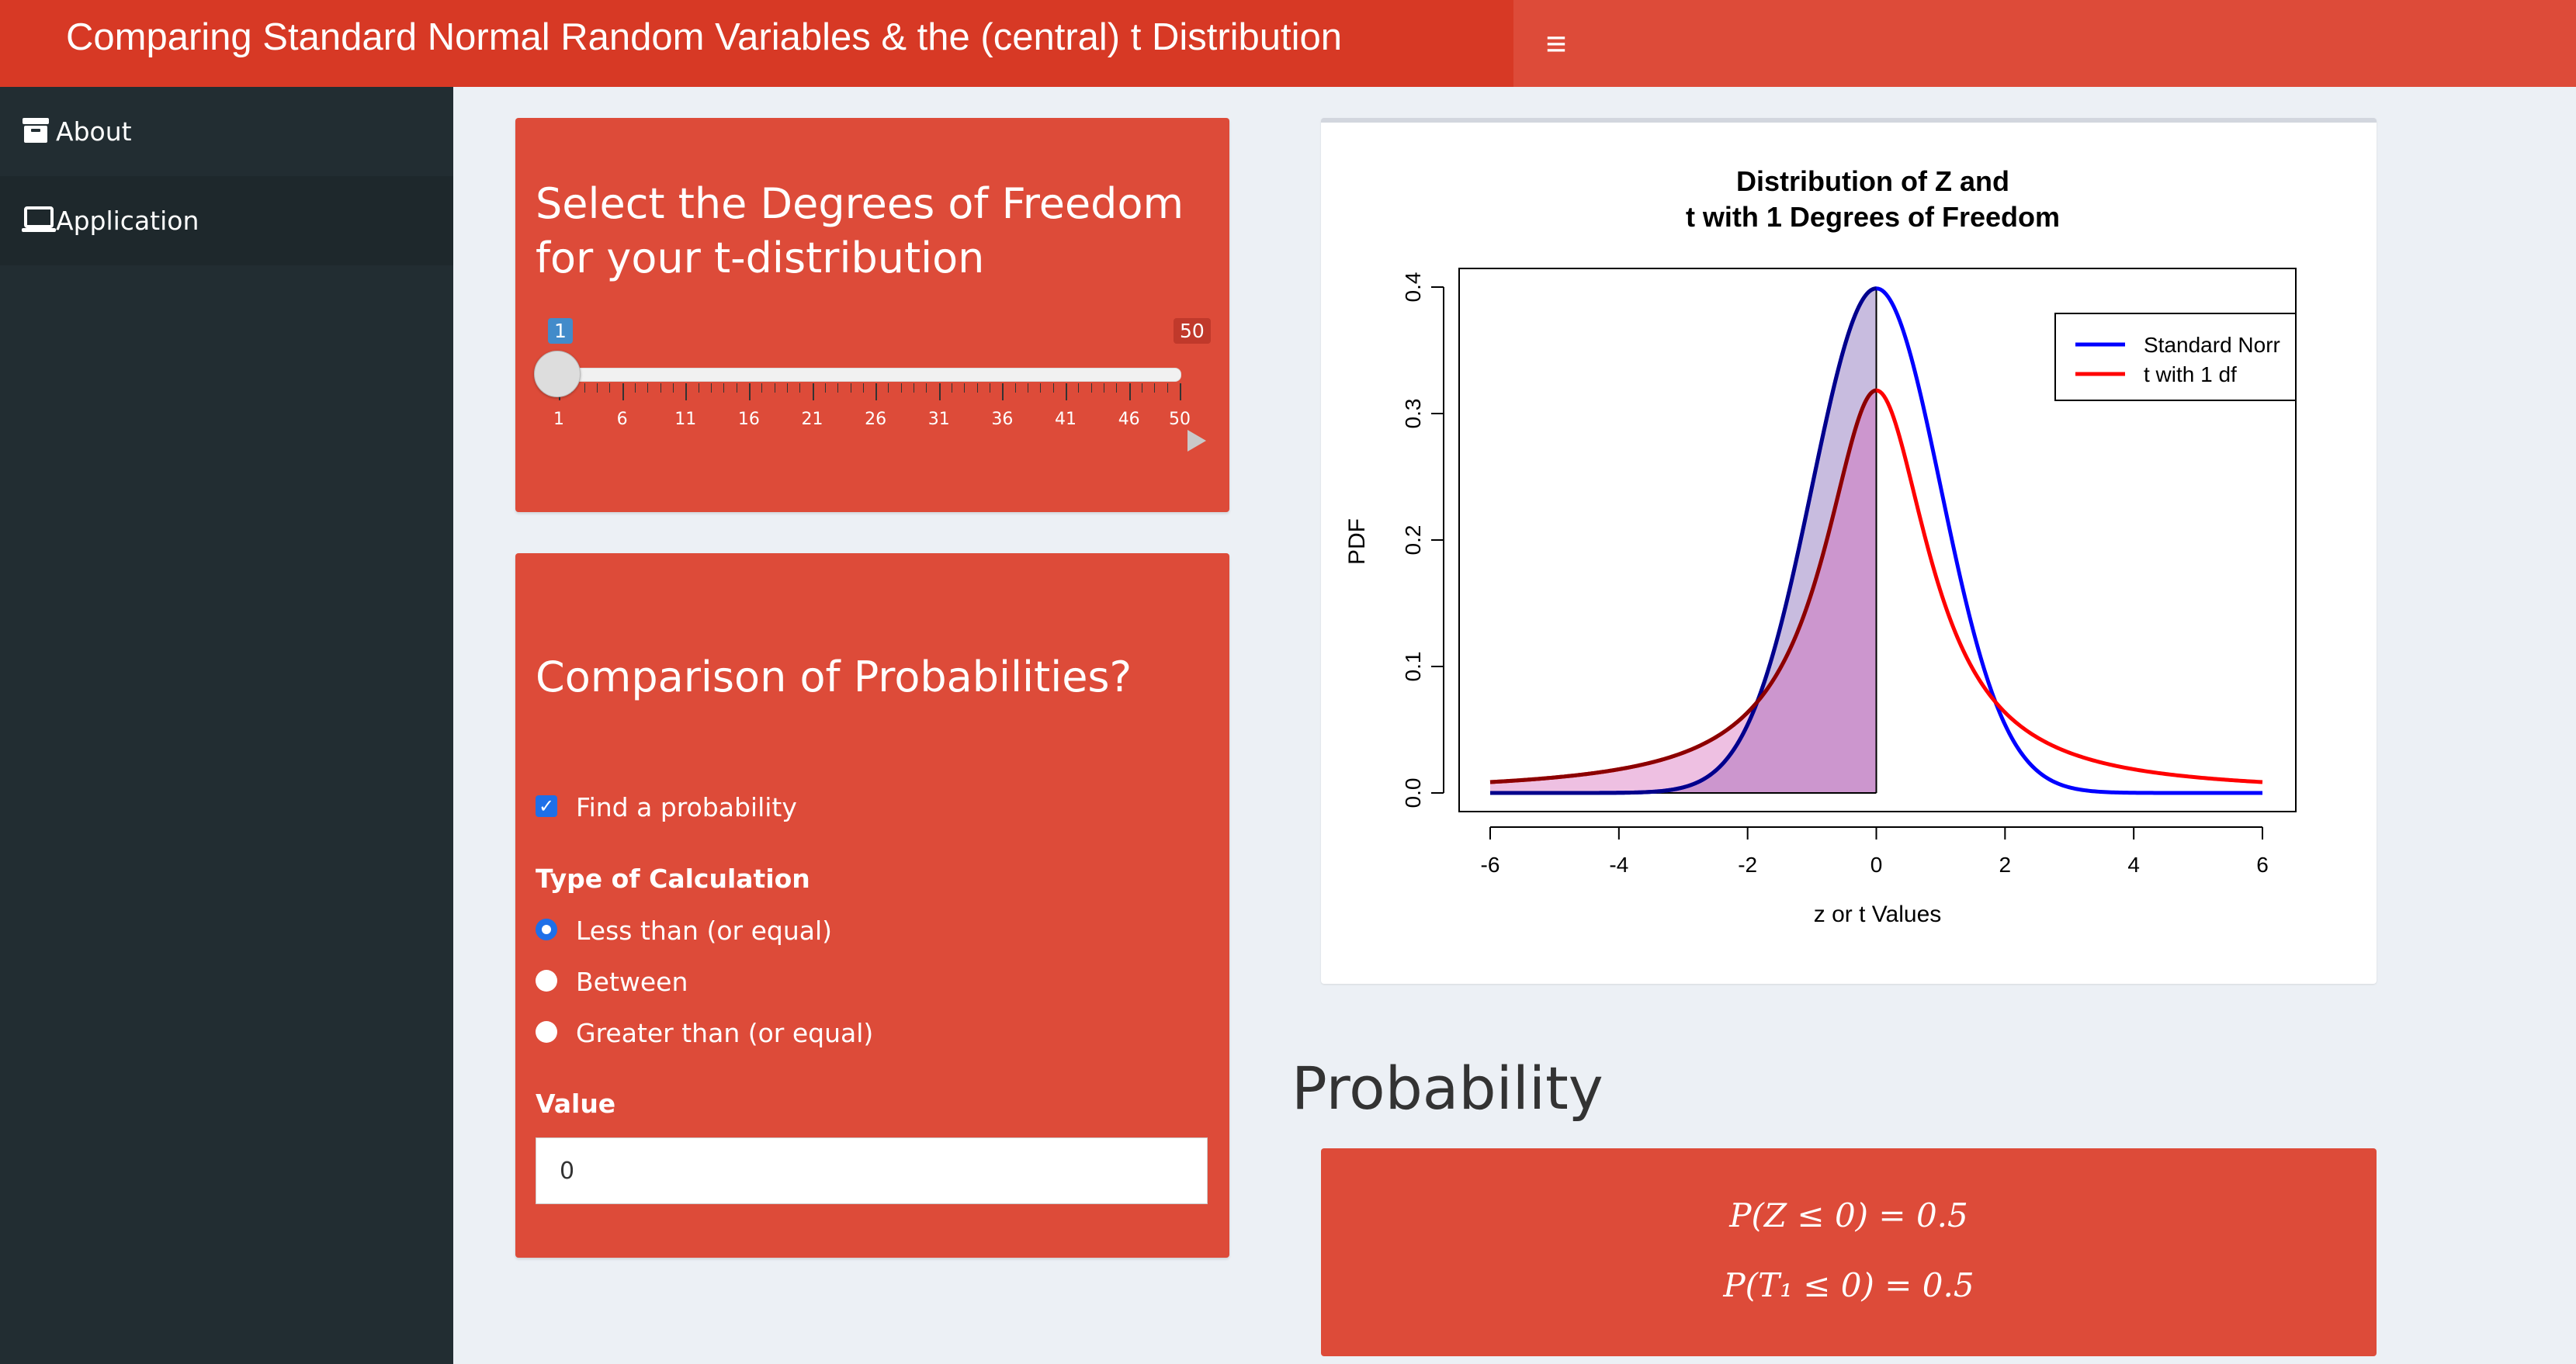 This screenshot has width=2576, height=1364. Describe the element at coordinates (1873, 217) in the screenshot. I see `chart-title-line2: t with 1 Degrees of Freedom` at that location.